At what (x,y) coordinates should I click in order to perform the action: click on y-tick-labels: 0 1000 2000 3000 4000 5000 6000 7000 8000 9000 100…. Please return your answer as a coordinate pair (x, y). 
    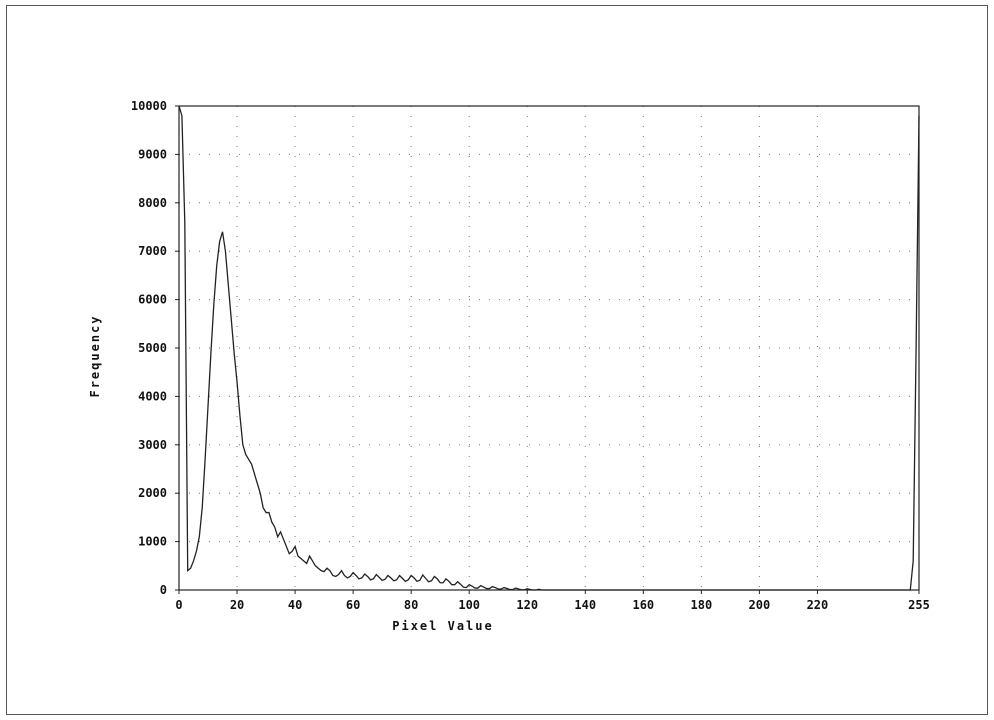
    Looking at the image, I should click on (155, 348).